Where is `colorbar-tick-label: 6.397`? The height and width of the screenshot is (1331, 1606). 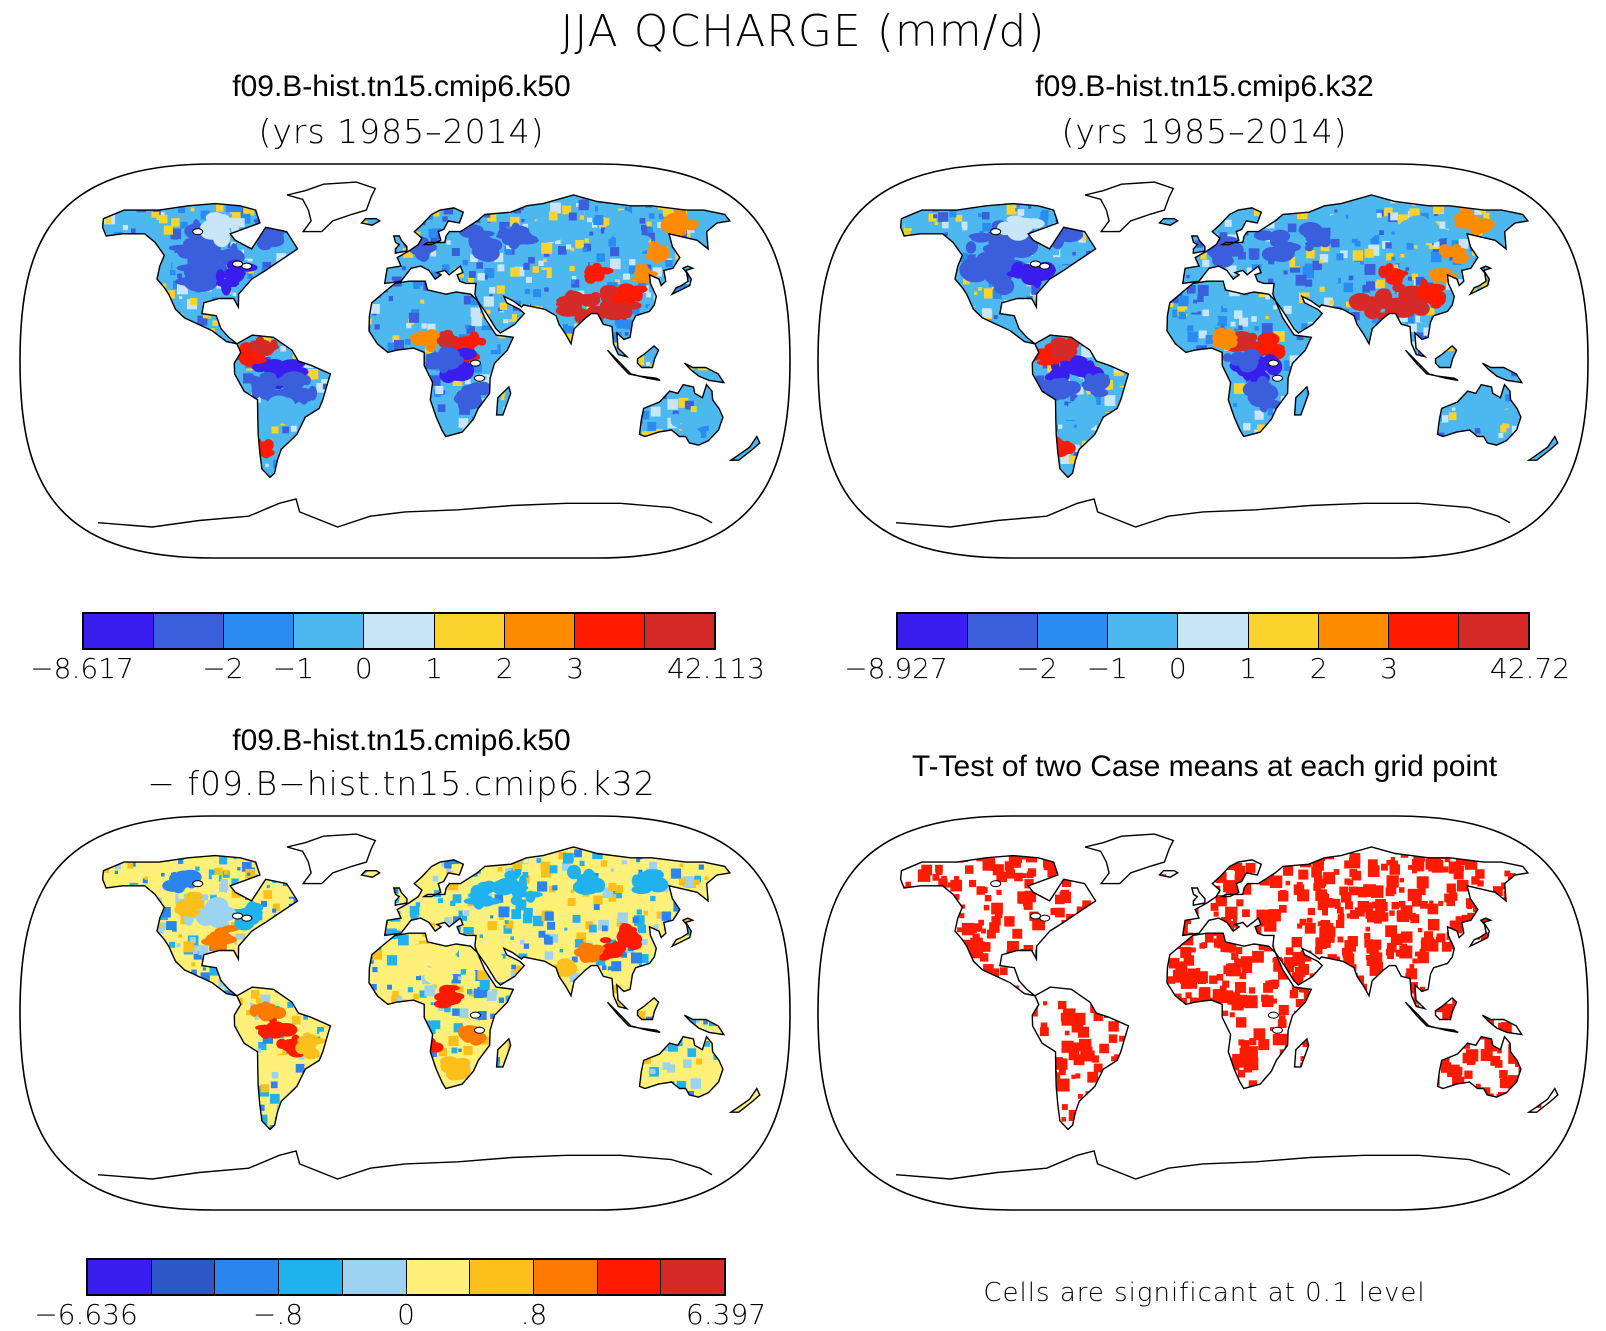
colorbar-tick-label: 6.397 is located at coordinates (726, 1314).